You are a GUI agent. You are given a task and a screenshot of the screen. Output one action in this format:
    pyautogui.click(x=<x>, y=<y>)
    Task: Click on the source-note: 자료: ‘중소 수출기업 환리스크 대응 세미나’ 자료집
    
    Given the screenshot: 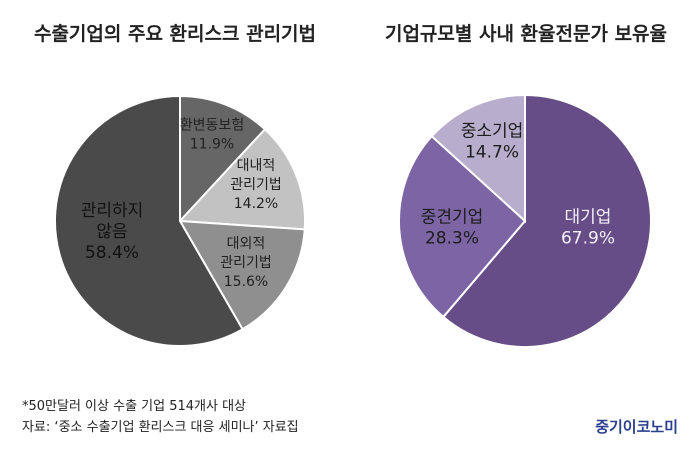 What is the action you would take?
    pyautogui.click(x=160, y=427)
    